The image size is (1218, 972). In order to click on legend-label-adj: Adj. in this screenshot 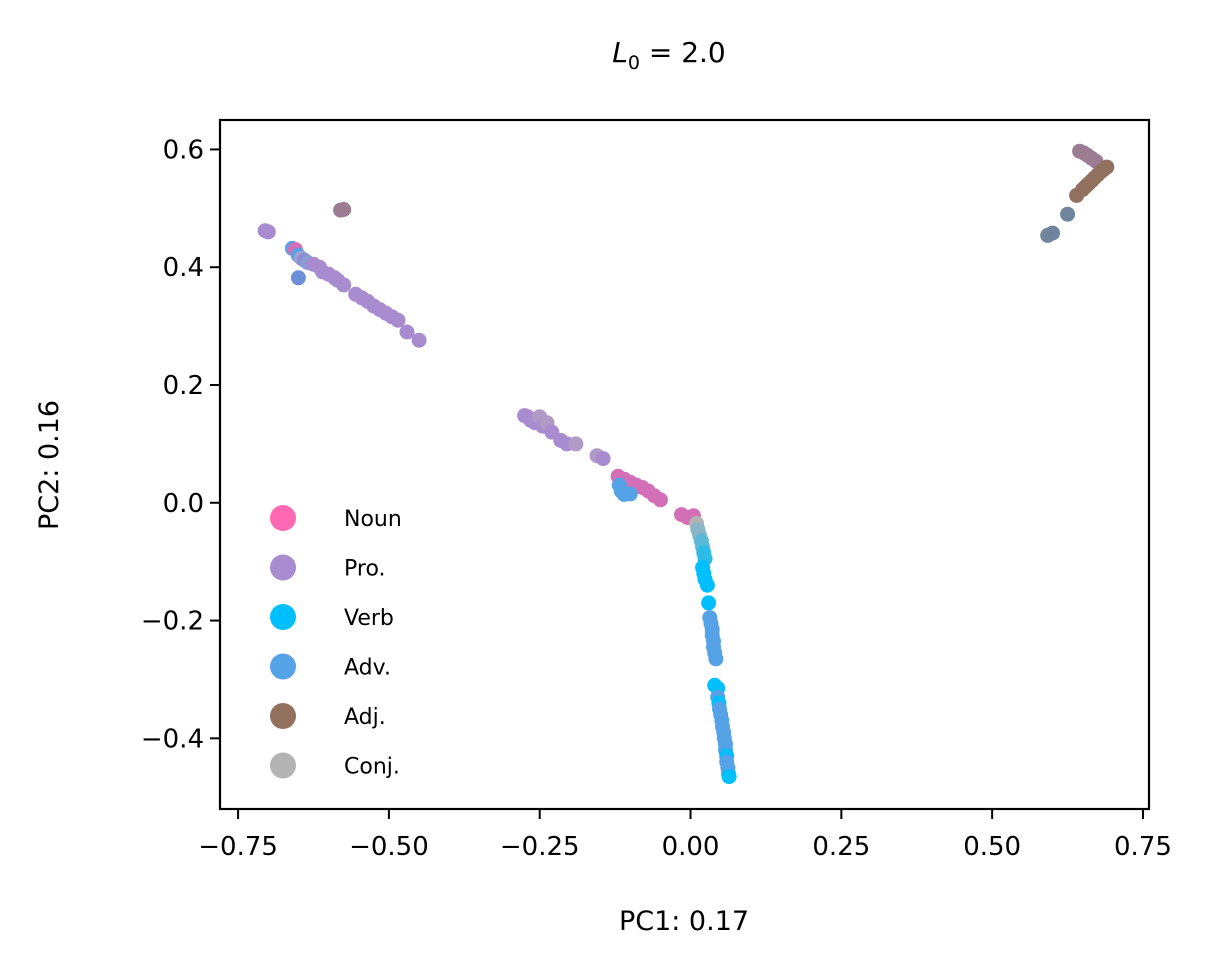, I will do `click(365, 717)`.